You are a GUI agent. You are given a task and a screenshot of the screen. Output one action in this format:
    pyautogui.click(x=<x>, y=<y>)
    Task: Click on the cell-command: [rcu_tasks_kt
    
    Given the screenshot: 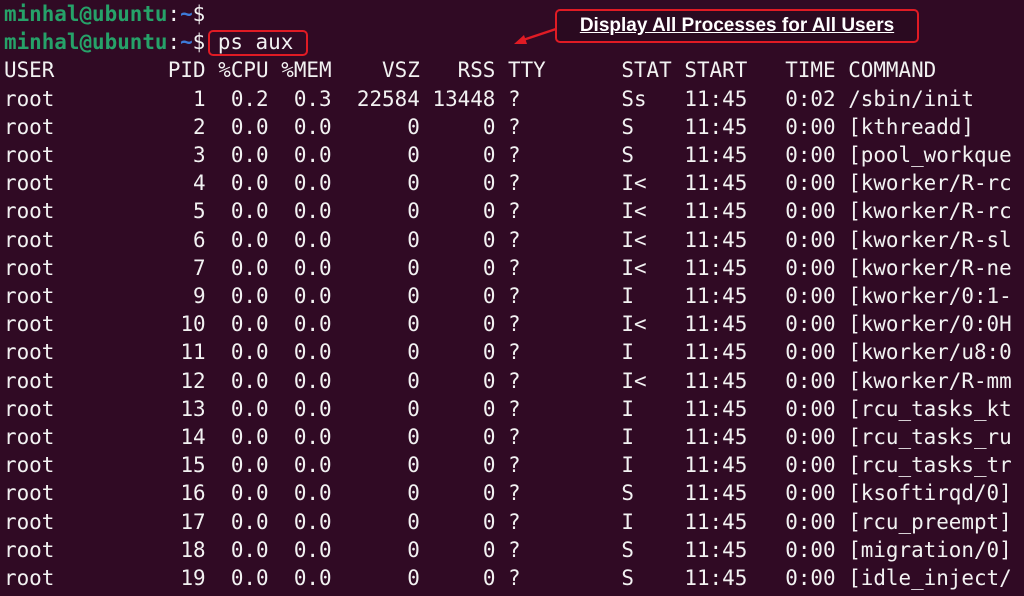 What is the action you would take?
    pyautogui.click(x=930, y=408)
    